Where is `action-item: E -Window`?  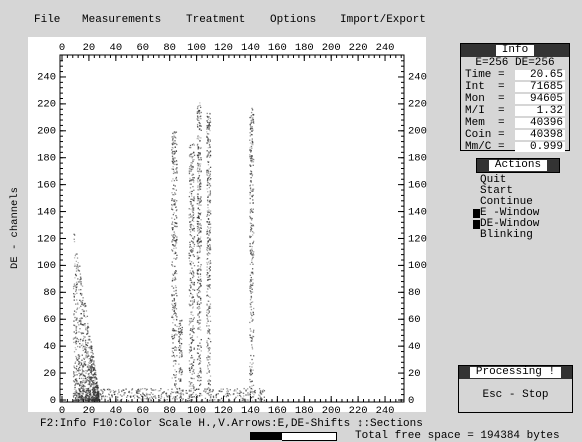
action-item: E -Window is located at coordinates (518, 213).